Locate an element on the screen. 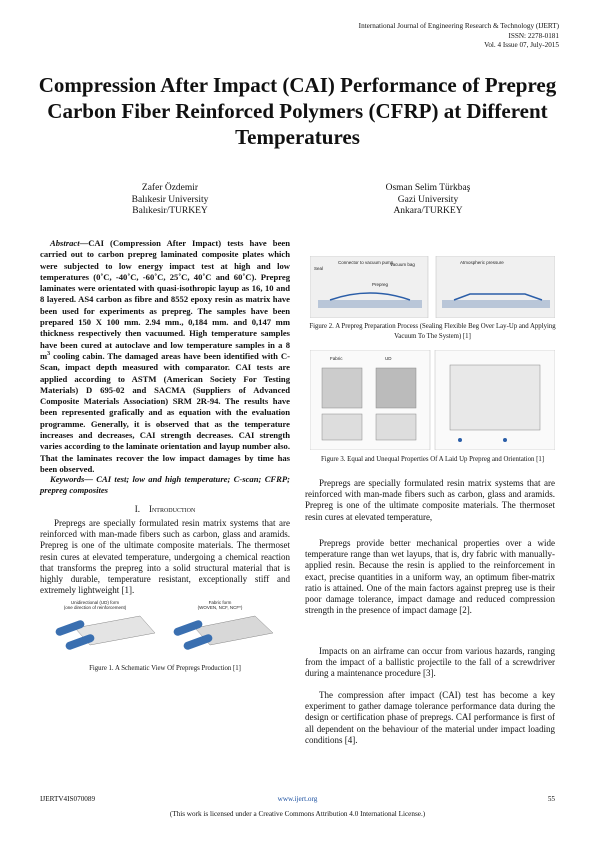 This screenshot has height=842, width=595. site-link: www.ijert.org is located at coordinates (297, 799).